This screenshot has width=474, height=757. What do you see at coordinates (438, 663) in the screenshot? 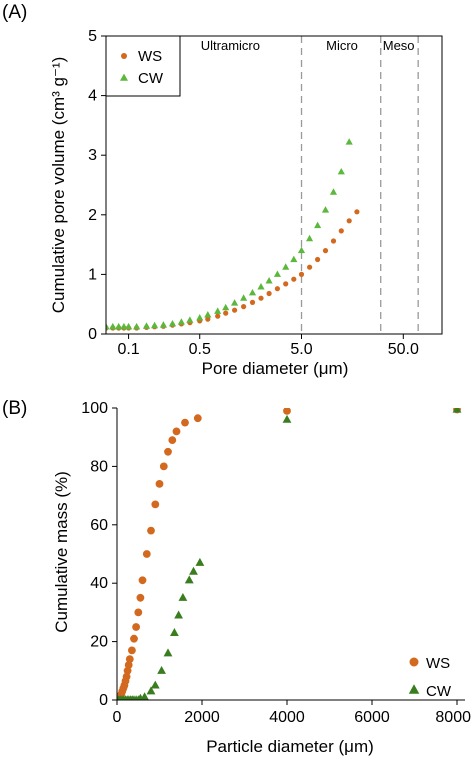
I see `legend-b-label-ws: WS` at bounding box center [438, 663].